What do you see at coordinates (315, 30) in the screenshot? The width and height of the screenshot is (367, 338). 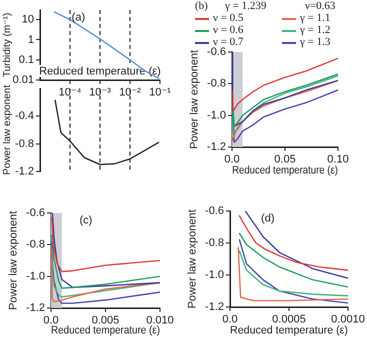 I see `legend-label: γ = 1.2` at bounding box center [315, 30].